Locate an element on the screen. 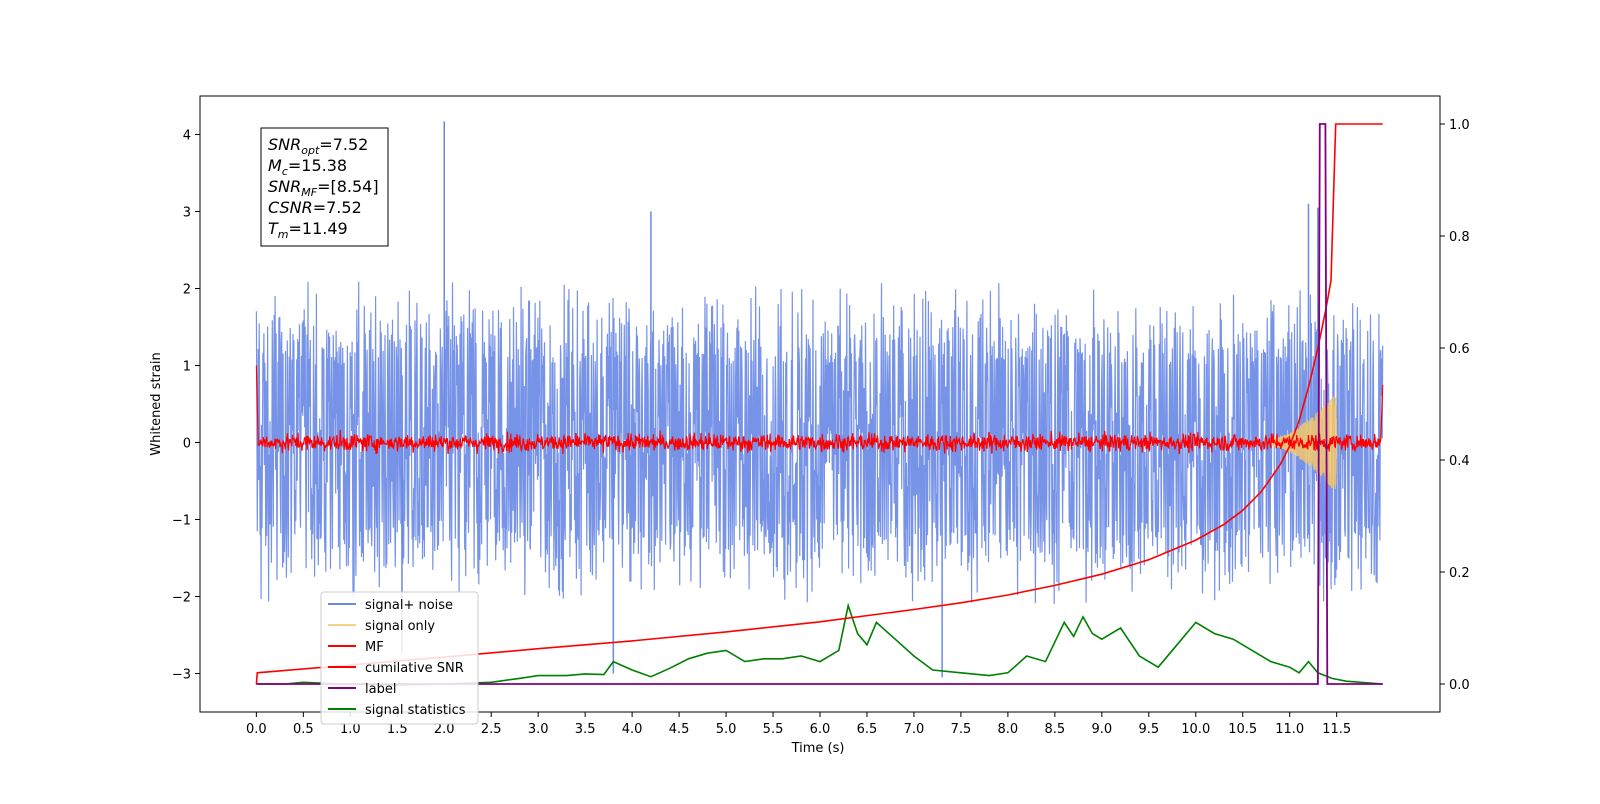  x-tick-label: 11.0 is located at coordinates (1289, 729).